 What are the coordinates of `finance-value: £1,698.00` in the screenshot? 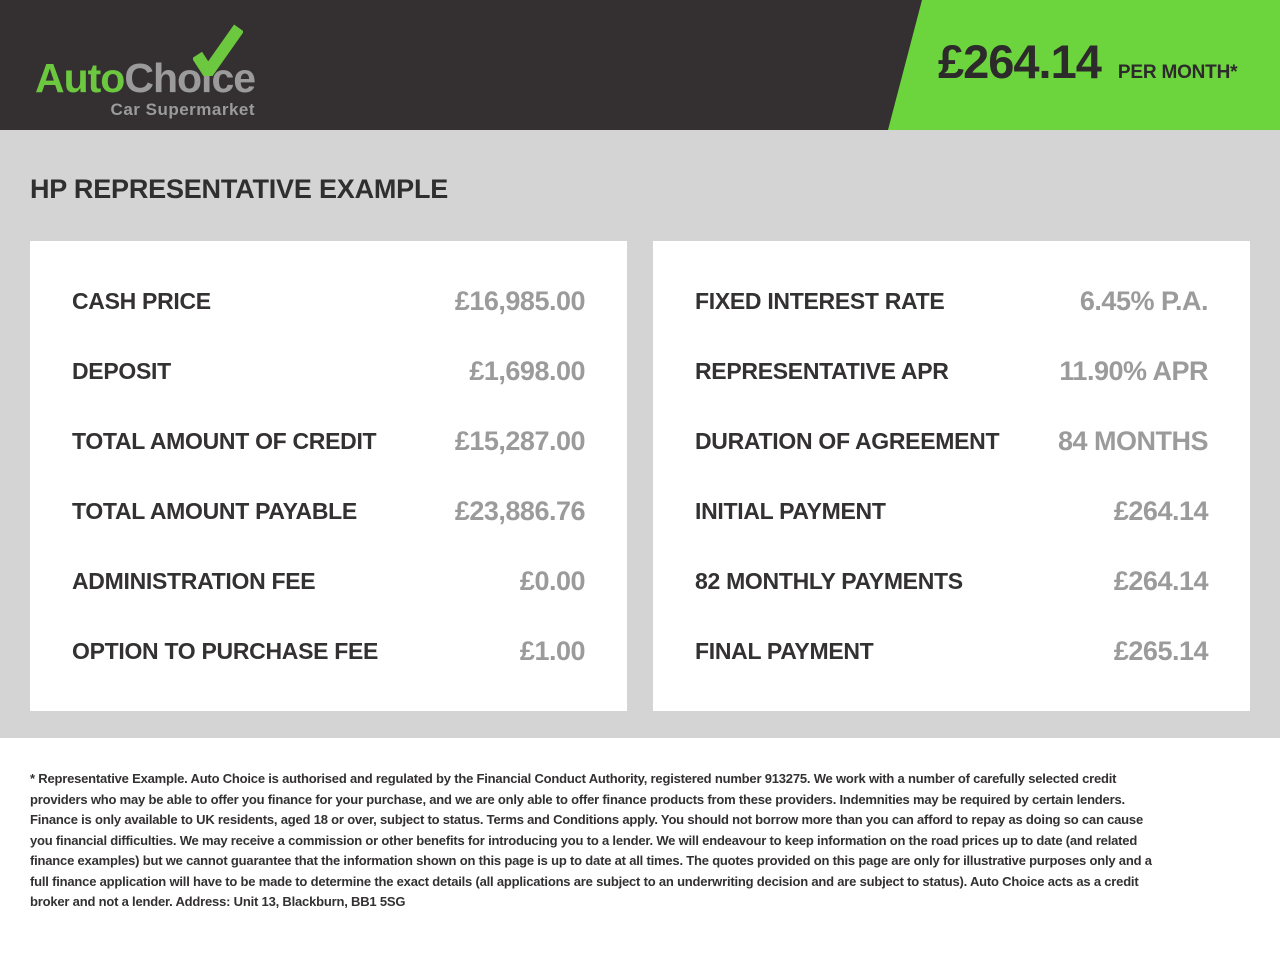 It's located at (527, 370).